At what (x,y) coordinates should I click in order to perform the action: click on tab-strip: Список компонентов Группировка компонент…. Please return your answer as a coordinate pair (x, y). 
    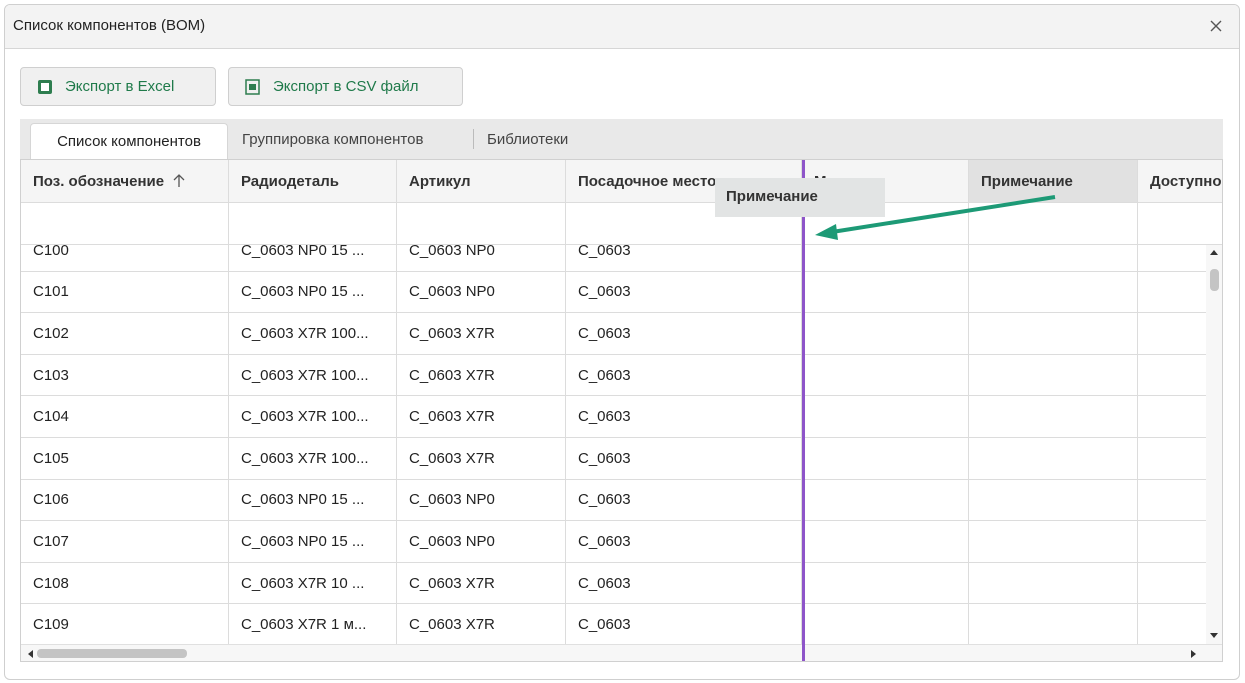
    Looking at the image, I should click on (621, 139).